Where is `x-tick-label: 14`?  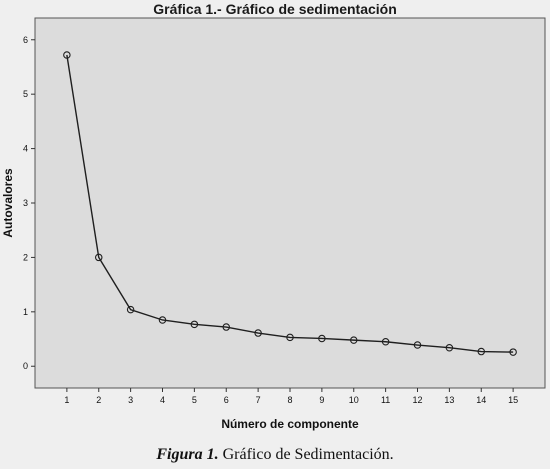 x-tick-label: 14 is located at coordinates (481, 400).